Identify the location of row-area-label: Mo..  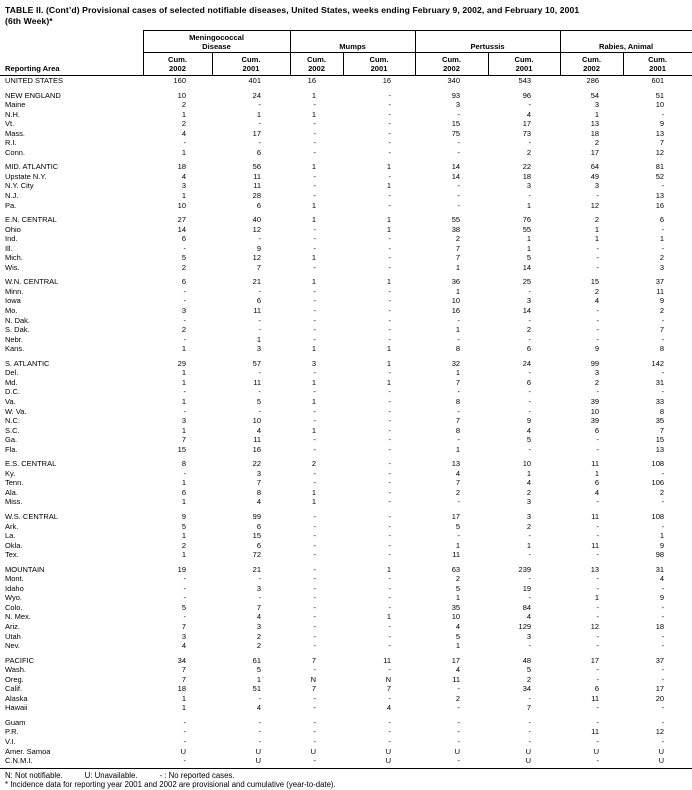
(11, 311).